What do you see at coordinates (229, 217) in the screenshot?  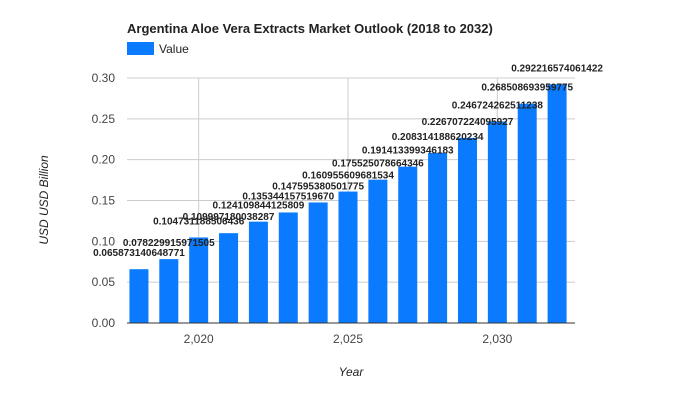 I see `data-label: 0.109997180038287` at bounding box center [229, 217].